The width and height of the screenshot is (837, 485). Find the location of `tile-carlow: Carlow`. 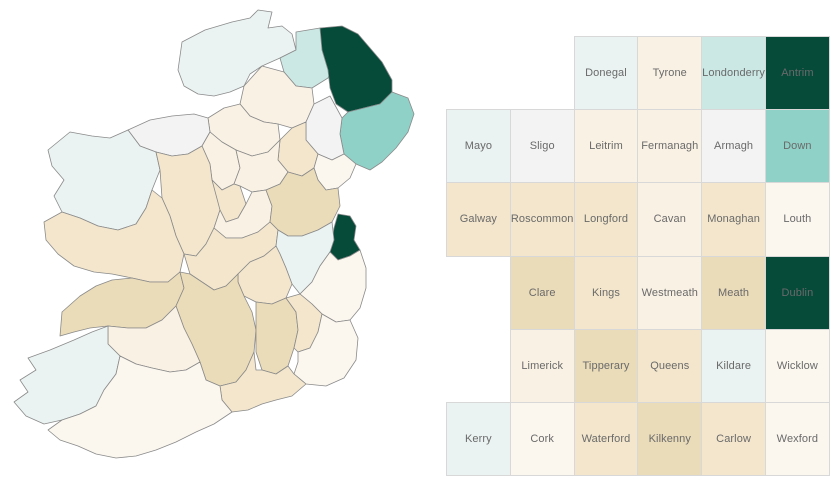

tile-carlow: Carlow is located at coordinates (733, 439).